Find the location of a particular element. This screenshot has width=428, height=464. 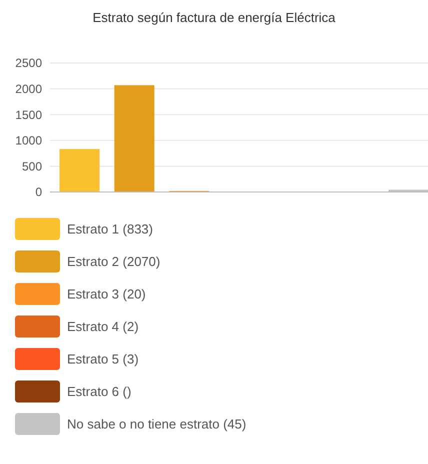

y-tick-label: 1000 is located at coordinates (28, 141).